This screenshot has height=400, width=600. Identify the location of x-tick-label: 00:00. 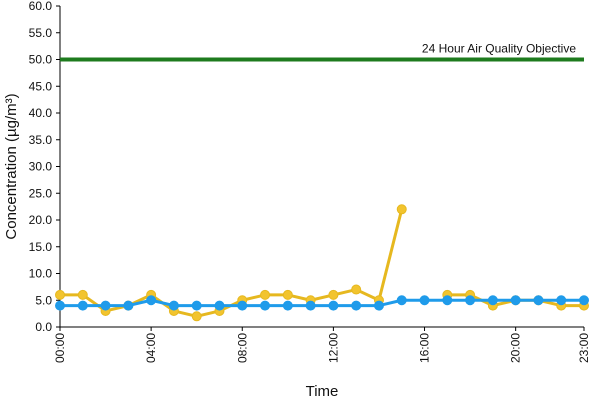
(60, 348).